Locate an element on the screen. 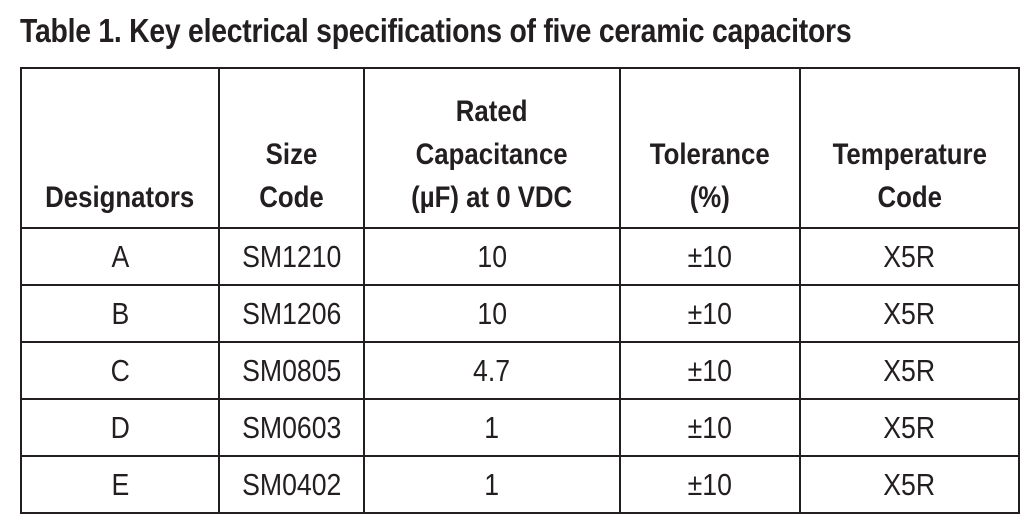 The height and width of the screenshot is (525, 1033). cell-size-code: SM0603 is located at coordinates (291, 427).